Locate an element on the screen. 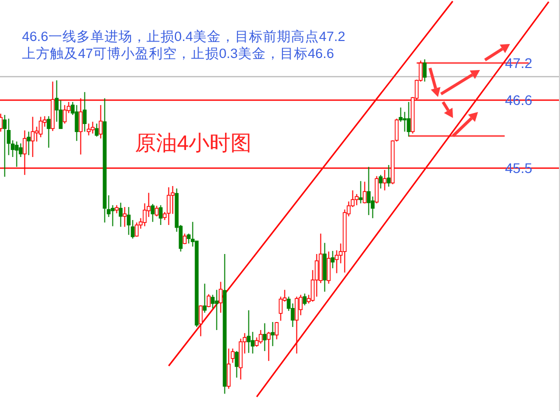 This screenshot has width=560, height=411. annotation: 46.6一线多单进场，止损0.4美金，目标前期高点47.2 is located at coordinates (184, 36).